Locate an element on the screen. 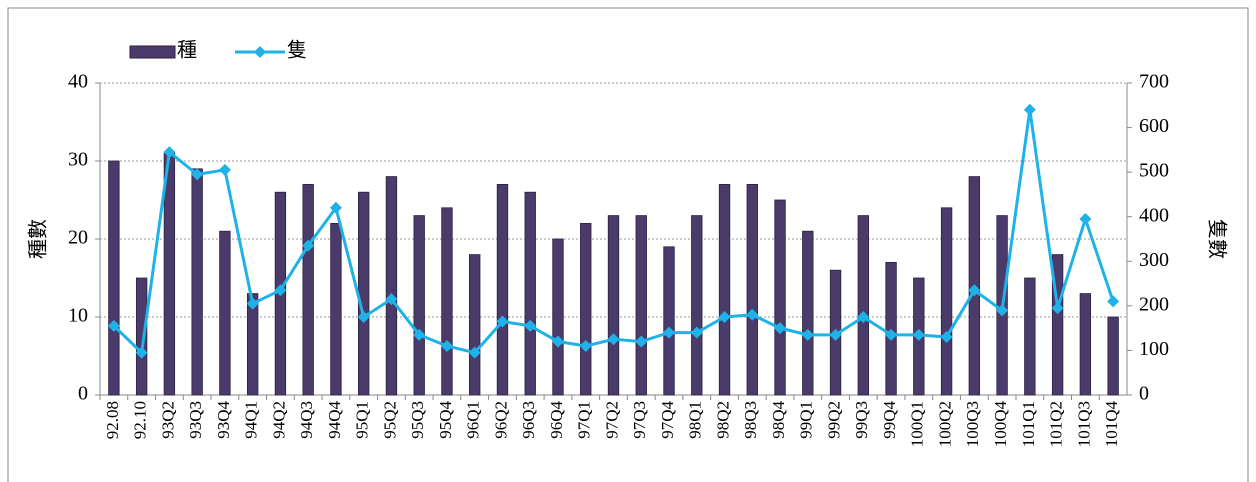  x-tick-label: 98Q2 is located at coordinates (722, 420).